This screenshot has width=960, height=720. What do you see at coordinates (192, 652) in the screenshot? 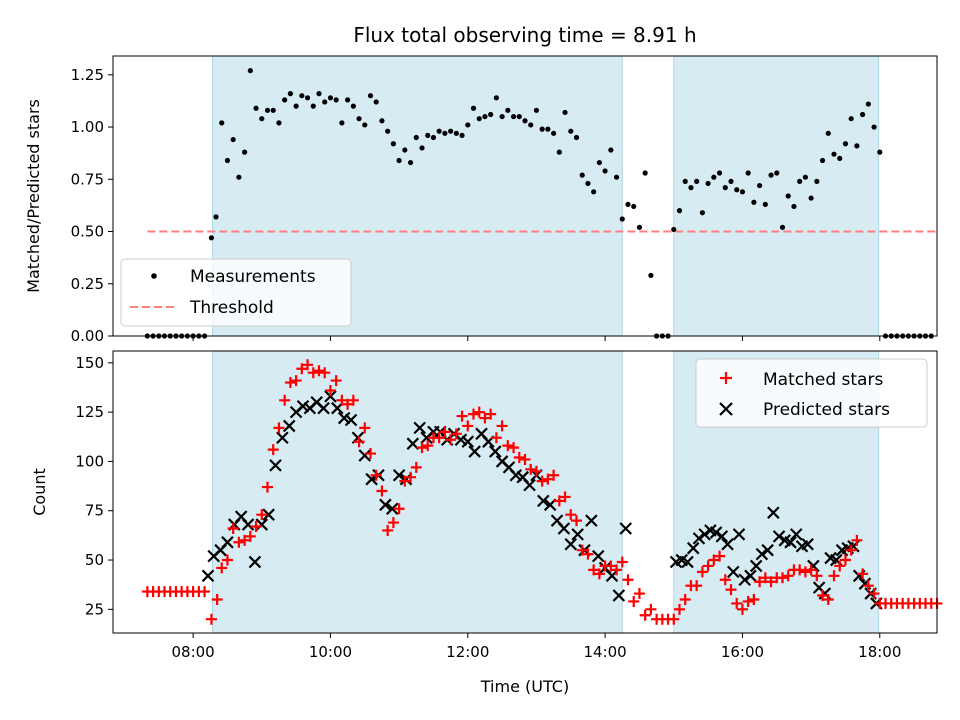
I see `x-tick-label: 08:00` at bounding box center [192, 652].